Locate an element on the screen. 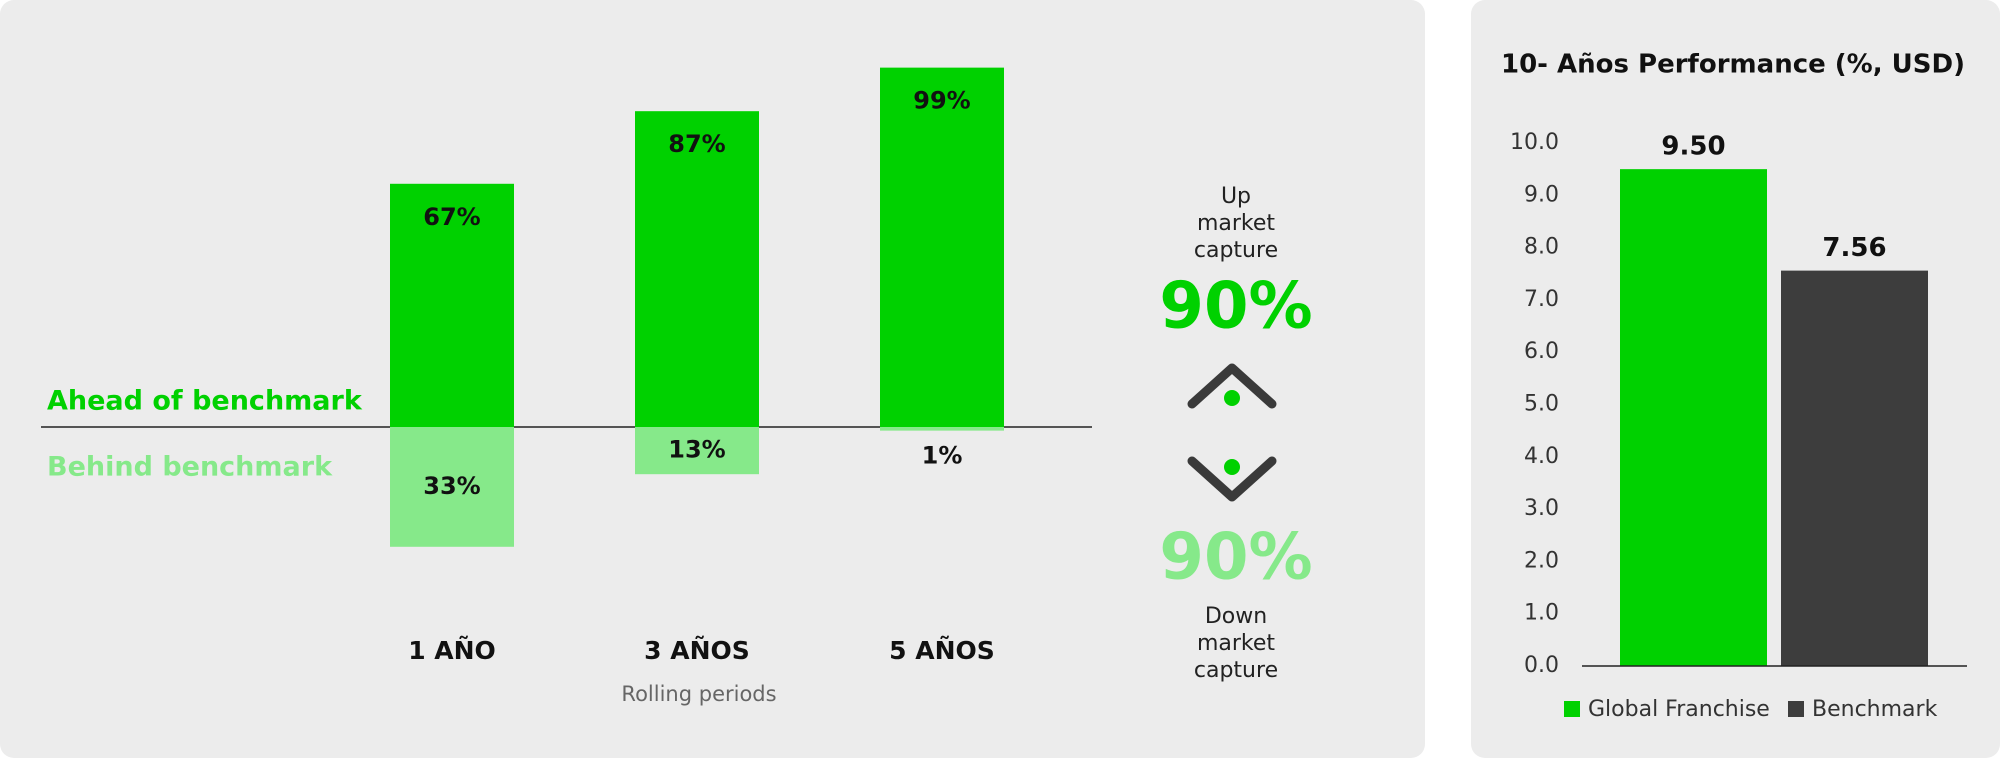 The image size is (2000, 758). value-label: 9.50 is located at coordinates (1693, 147).